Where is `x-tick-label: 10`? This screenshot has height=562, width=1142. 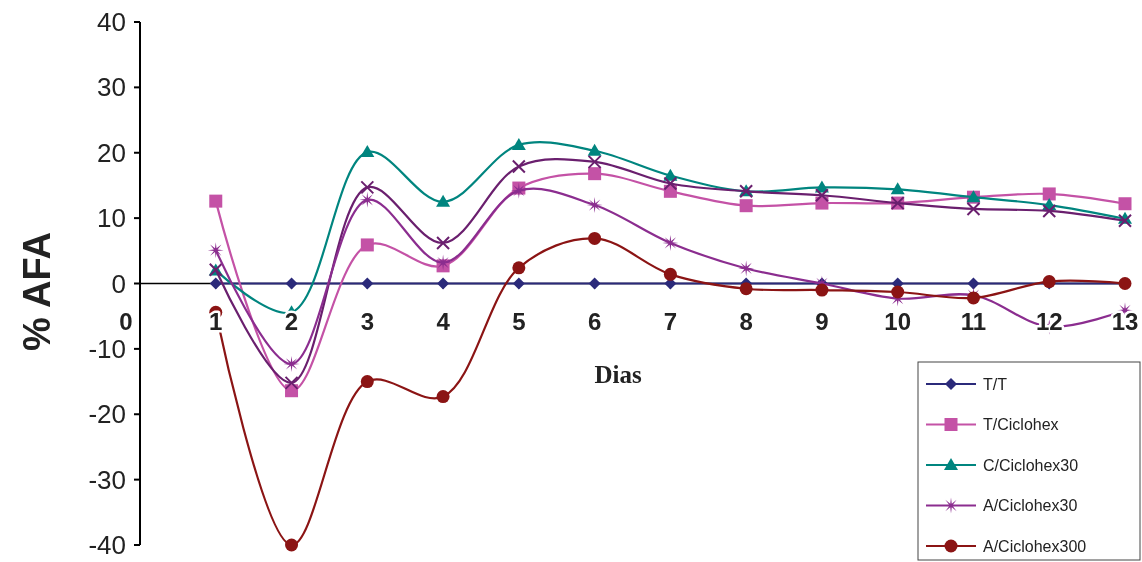 x-tick-label: 10 is located at coordinates (898, 321).